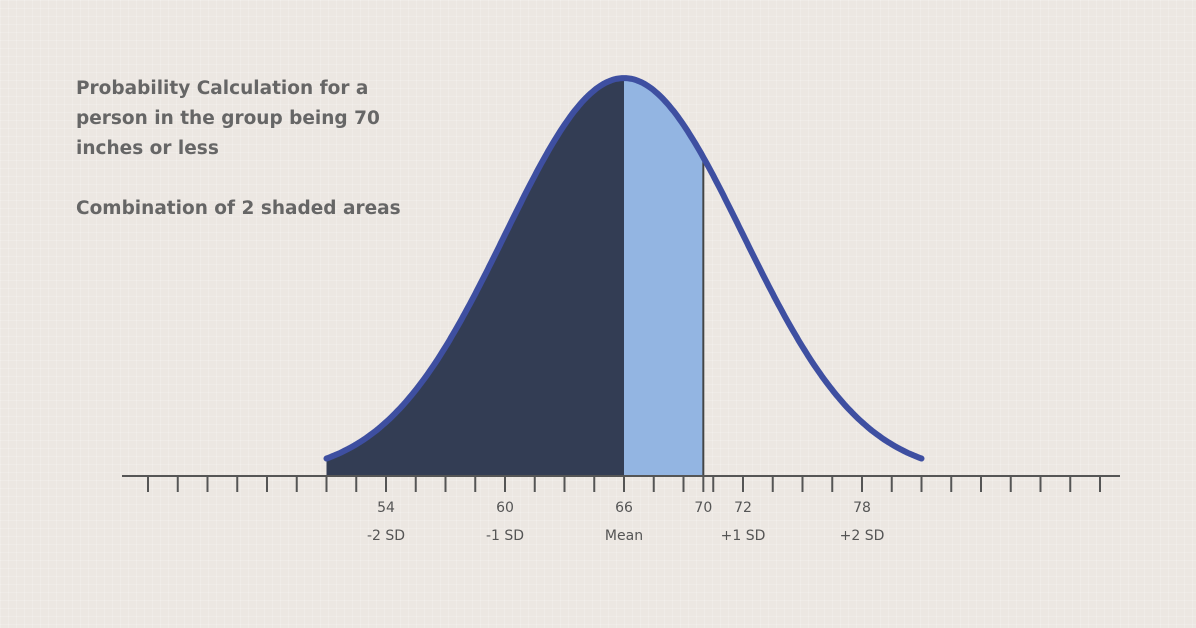 The width and height of the screenshot is (1196, 628). What do you see at coordinates (703, 508) in the screenshot?
I see `tick-label-70: 70` at bounding box center [703, 508].